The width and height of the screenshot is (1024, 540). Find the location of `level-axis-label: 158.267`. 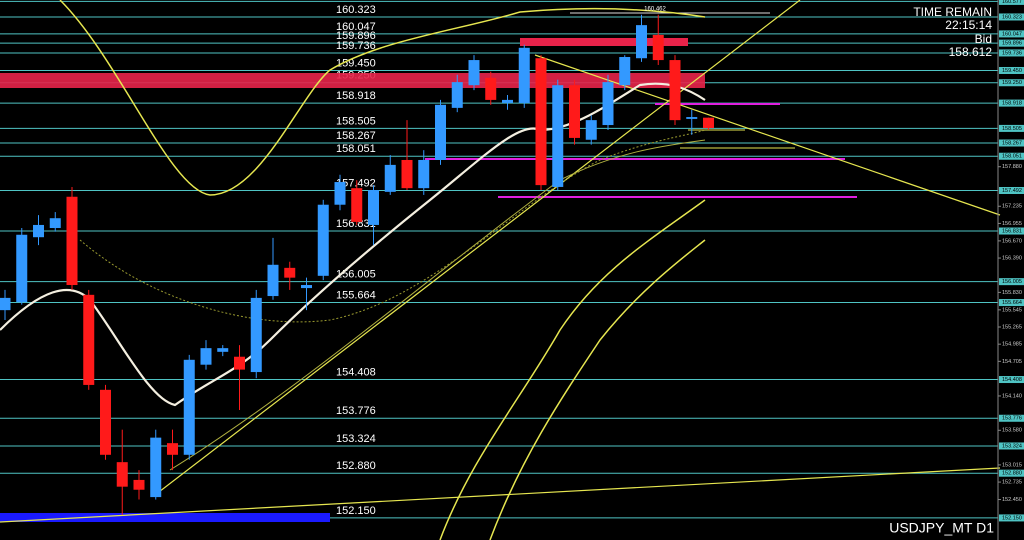

level-axis-label: 158.267 is located at coordinates (1012, 143).